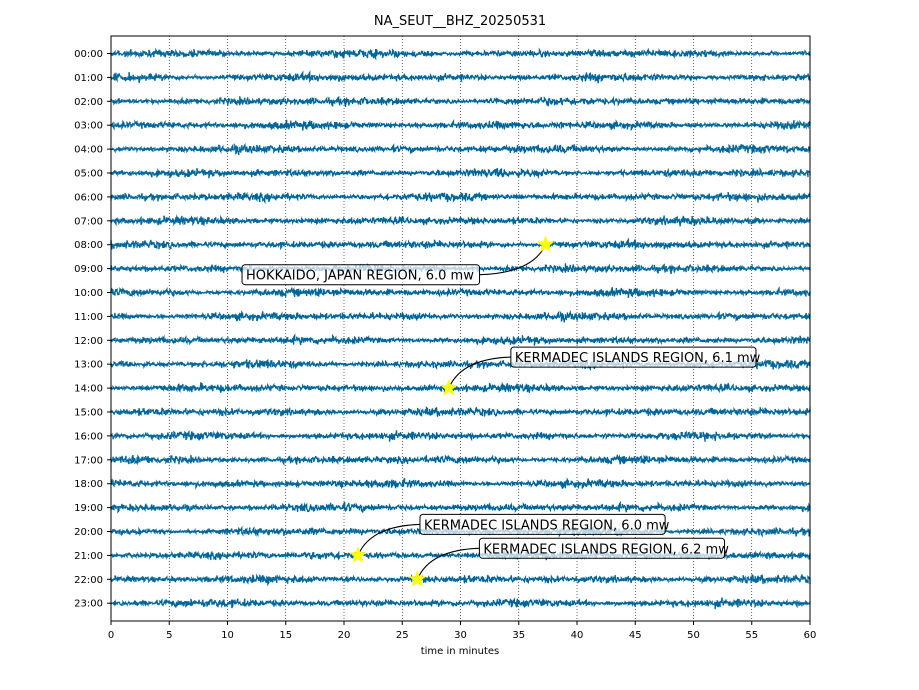 The width and height of the screenshot is (919, 690). What do you see at coordinates (88, 413) in the screenshot?
I see `y-tick-label: 15:00` at bounding box center [88, 413].